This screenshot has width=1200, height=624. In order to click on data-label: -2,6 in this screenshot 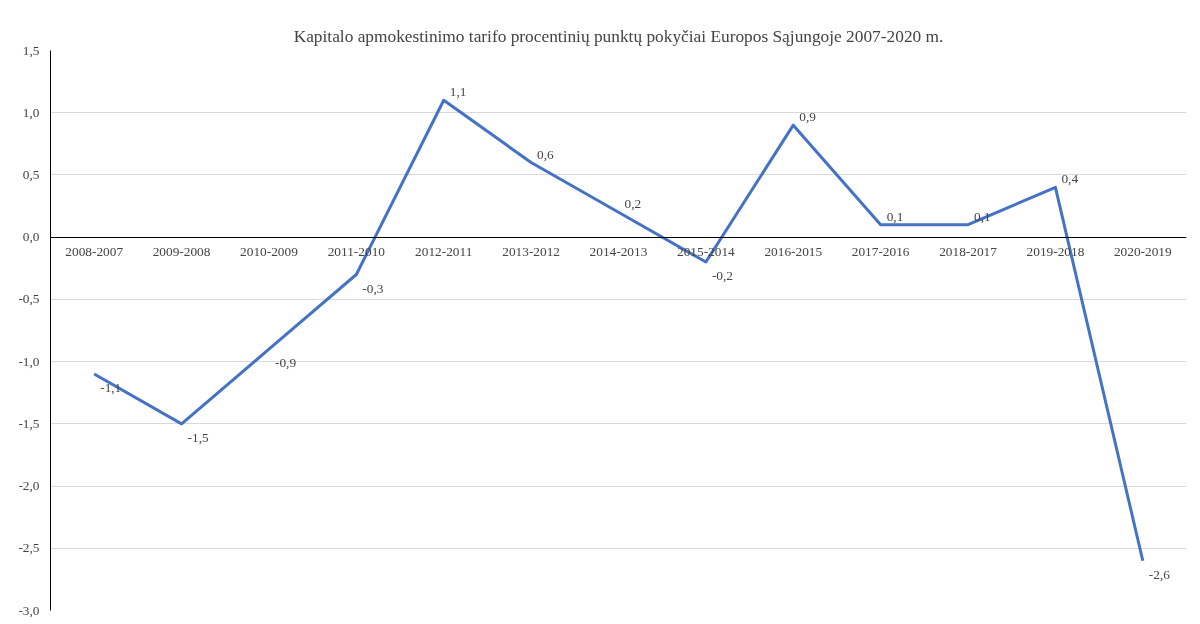, I will do `click(1159, 574)`.